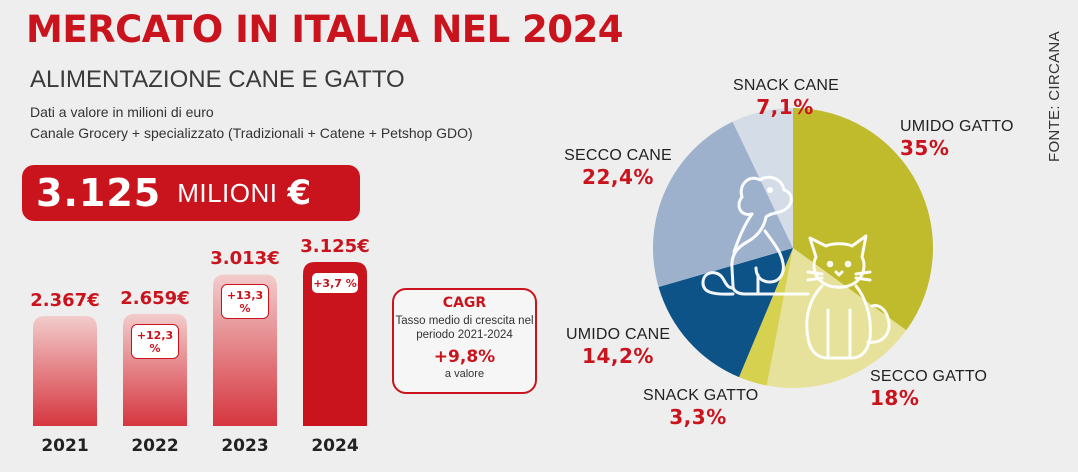 Image resolution: width=1078 pixels, height=472 pixels. I want to click on total-market-badge: 3.125 MILIONI €, so click(191, 193).